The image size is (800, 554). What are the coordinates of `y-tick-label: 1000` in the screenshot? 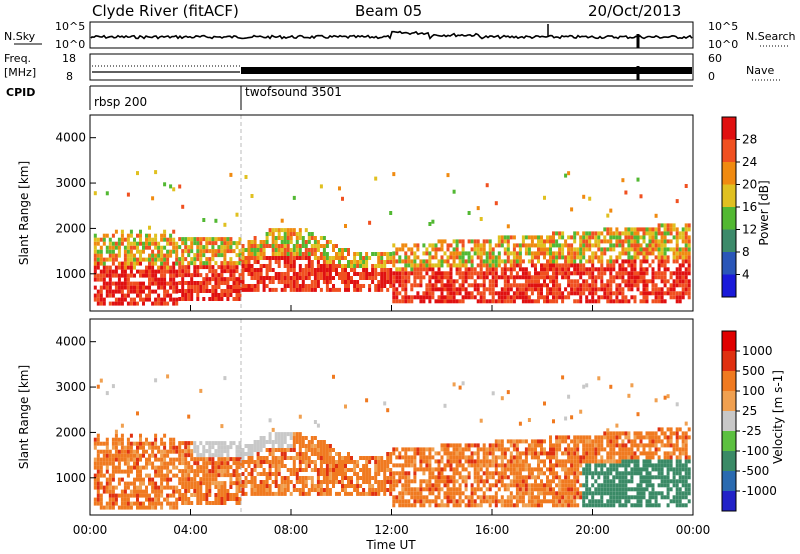 It's located at (70, 274).